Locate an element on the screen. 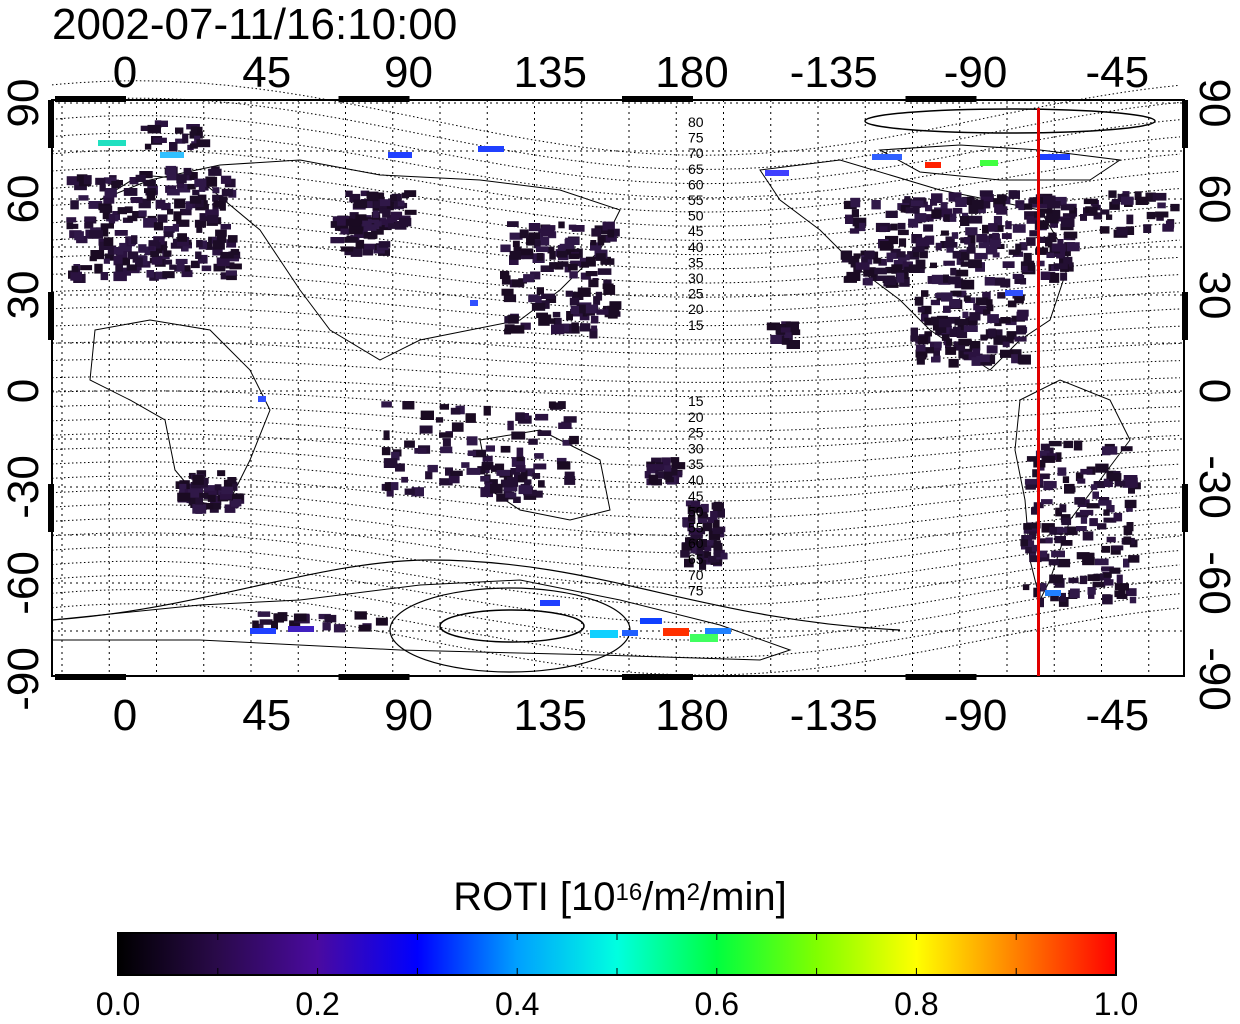 This screenshot has height=1024, width=1240. colorbar-ticks is located at coordinates (617, 954).